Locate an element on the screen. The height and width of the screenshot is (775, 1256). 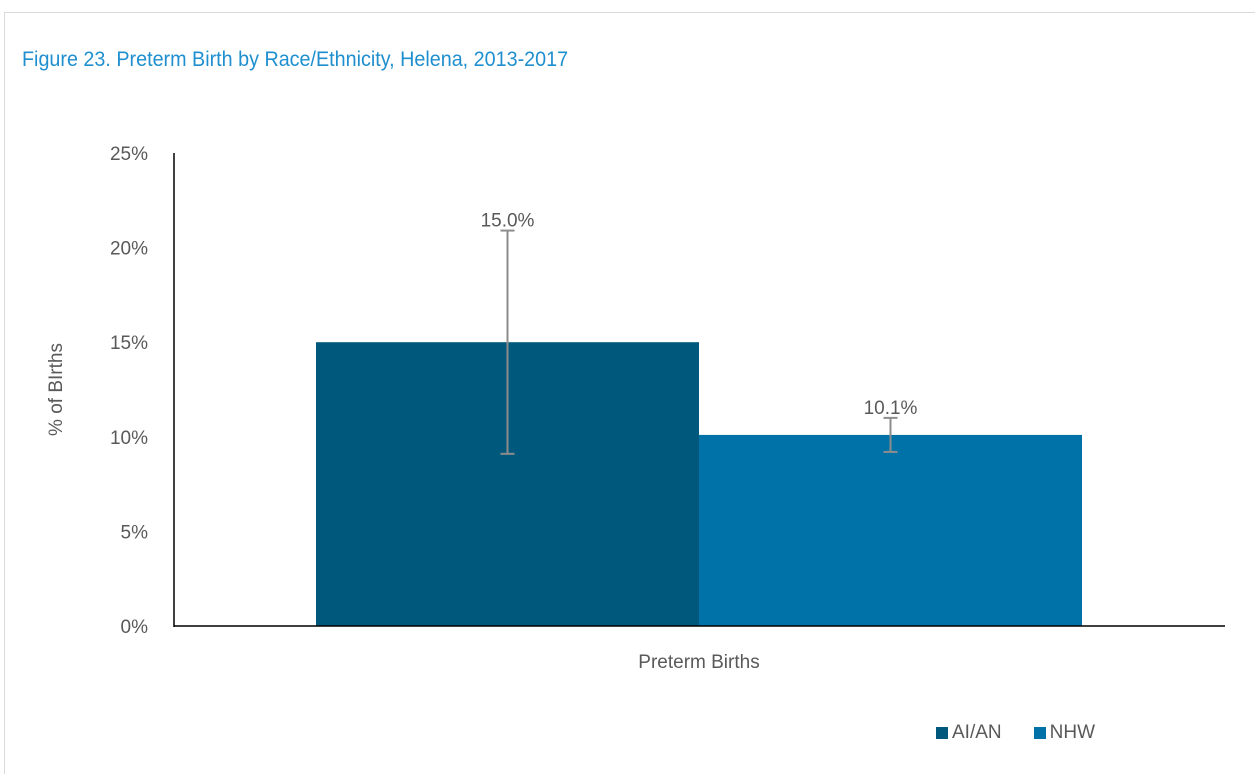
y-tick-label: 0% is located at coordinates (135, 627).